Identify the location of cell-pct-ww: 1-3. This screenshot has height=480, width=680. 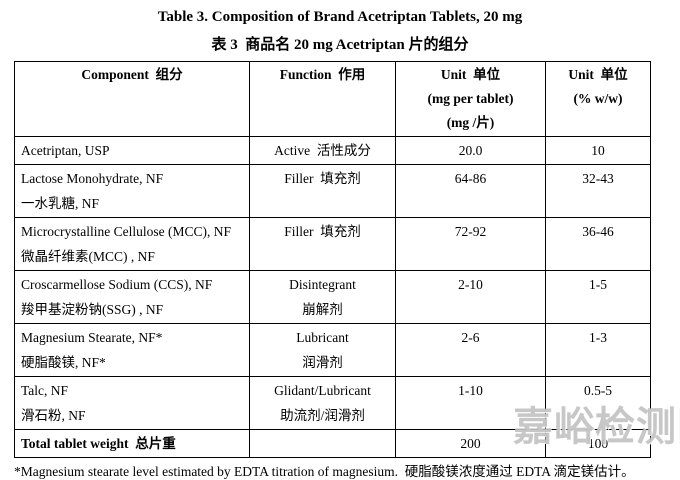
(598, 350).